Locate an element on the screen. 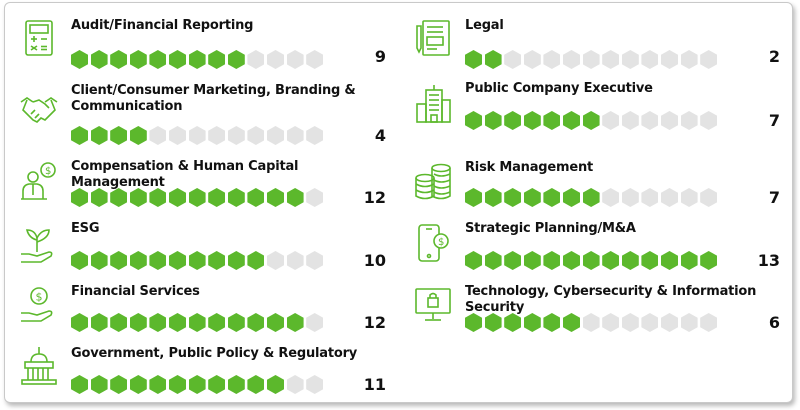 The image size is (800, 410). skill-label: Public Company Executive is located at coordinates (559, 88).